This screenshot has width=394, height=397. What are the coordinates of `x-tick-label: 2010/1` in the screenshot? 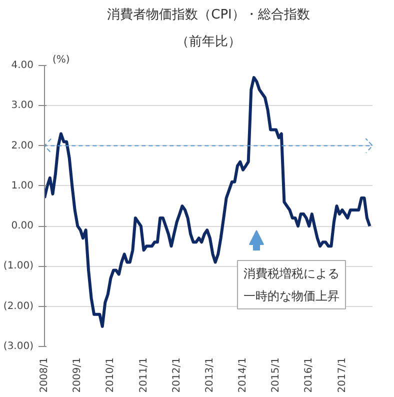 It's located at (110, 375).